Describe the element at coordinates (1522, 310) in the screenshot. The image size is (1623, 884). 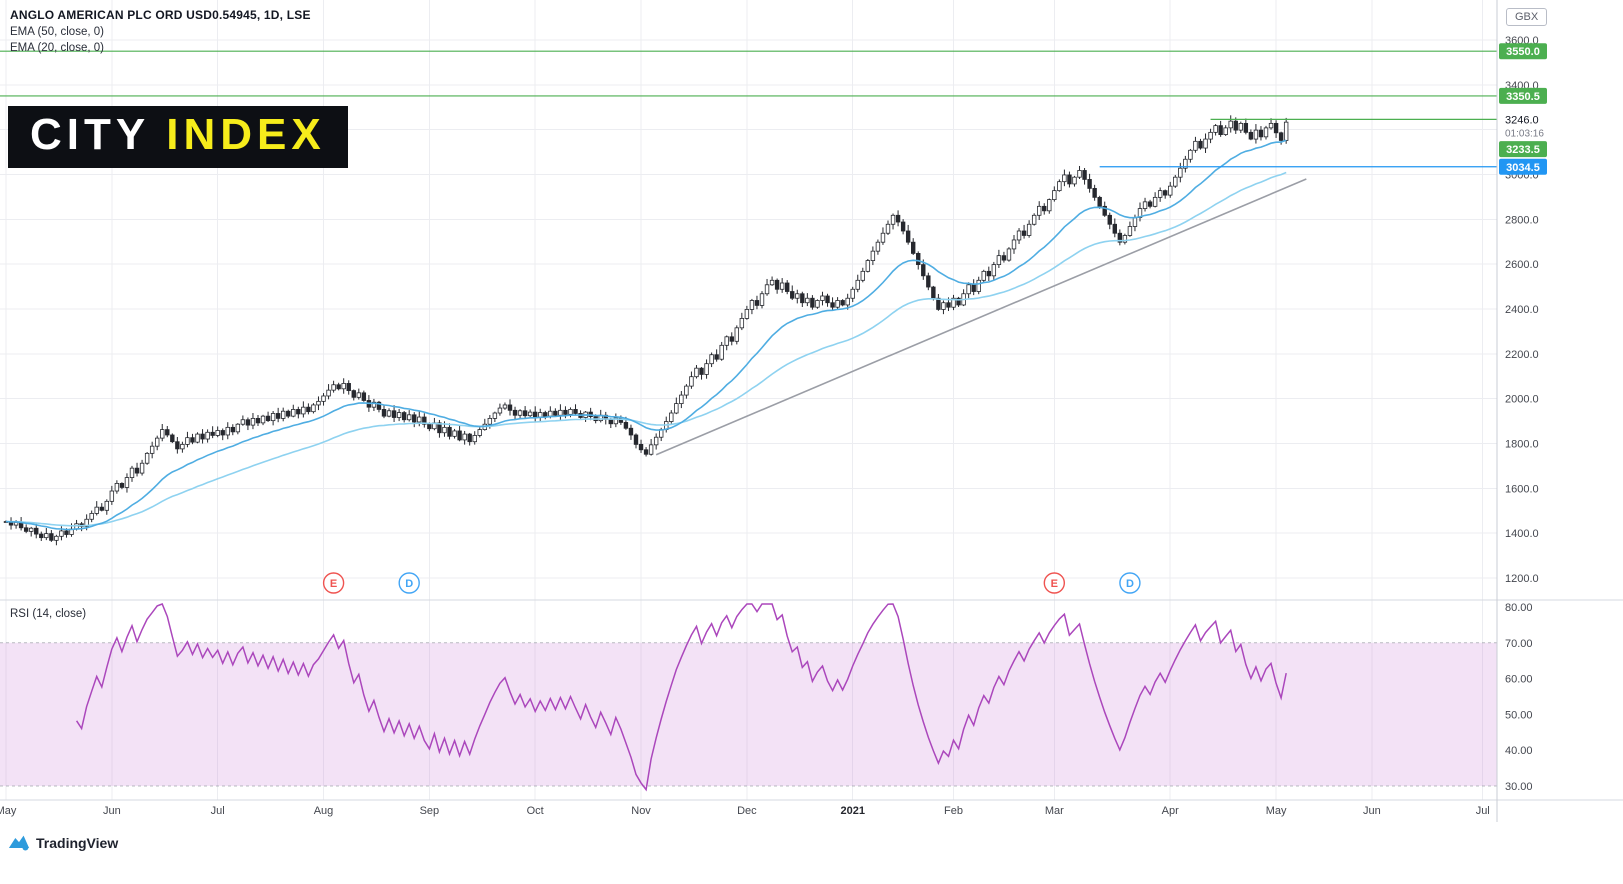
I see `svg-text: 2400.0` at that location.